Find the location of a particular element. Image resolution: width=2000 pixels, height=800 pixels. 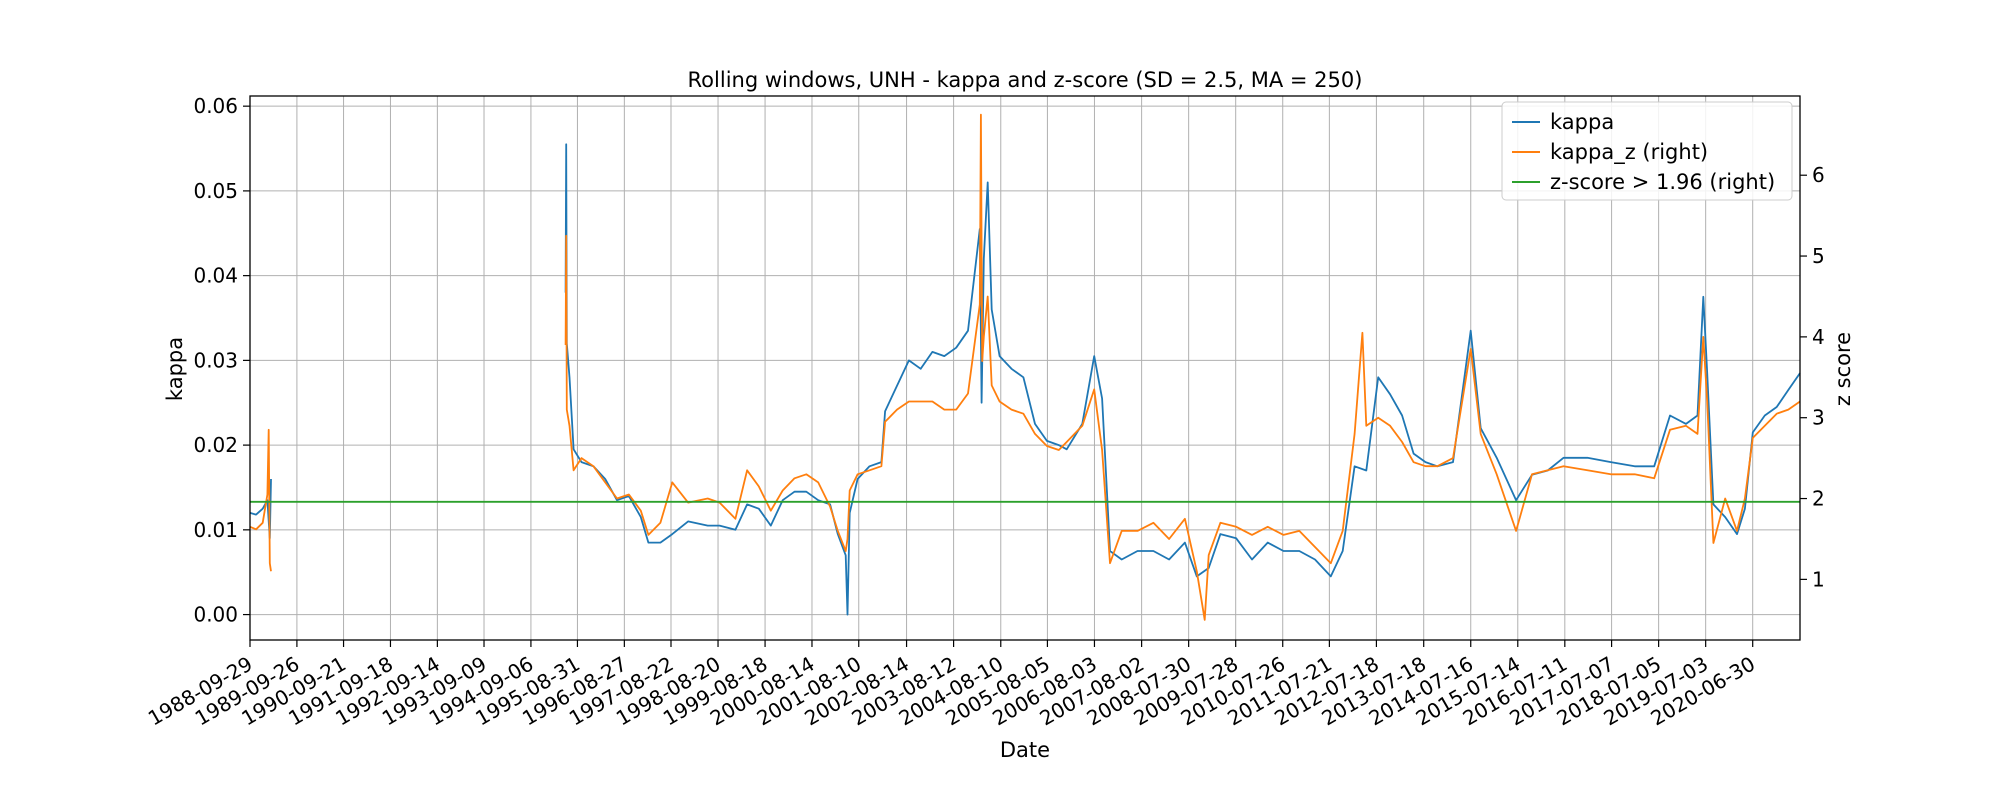

y-tick-label: 0.00 is located at coordinates (215, 615).